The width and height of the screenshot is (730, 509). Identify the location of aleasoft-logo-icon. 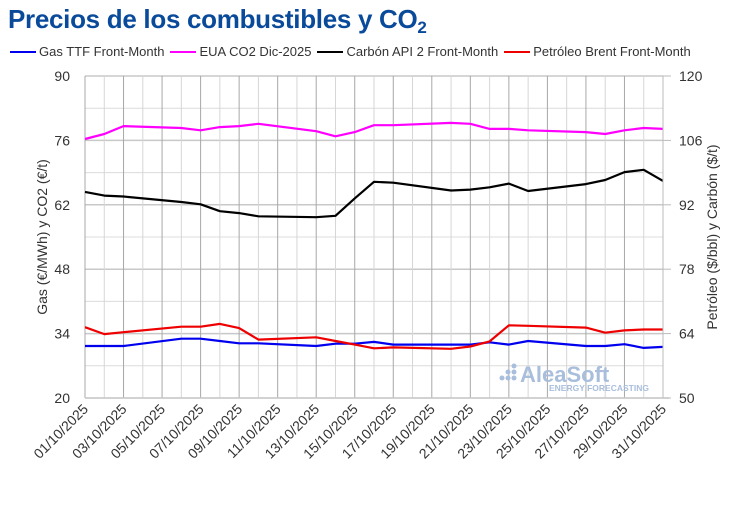
(508, 372).